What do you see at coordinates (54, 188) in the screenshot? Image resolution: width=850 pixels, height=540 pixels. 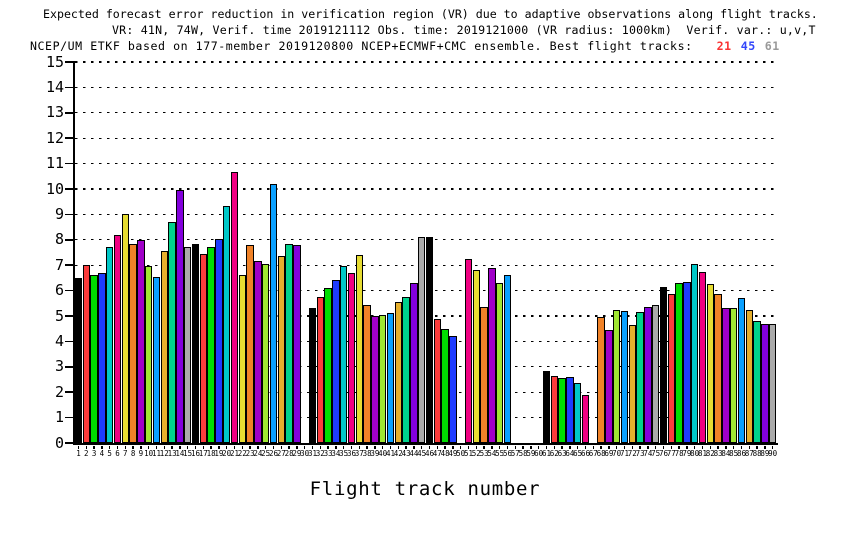 I see `y-tick-label-10: 10` at bounding box center [54, 188].